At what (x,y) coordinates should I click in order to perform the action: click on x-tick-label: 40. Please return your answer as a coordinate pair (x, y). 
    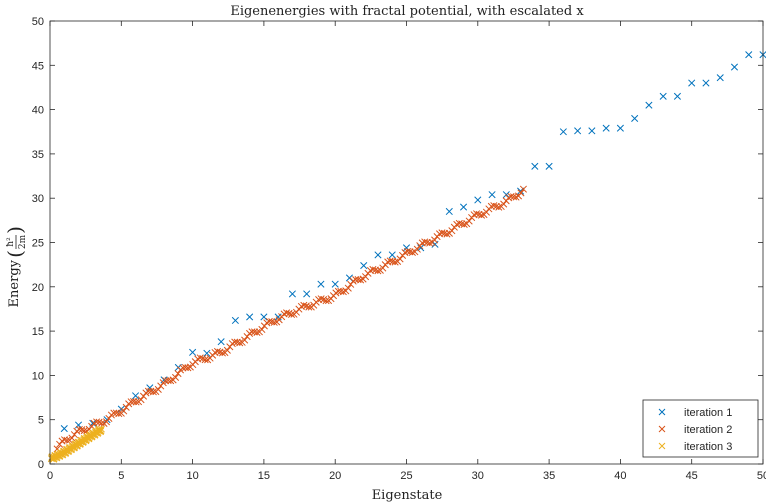
    Looking at the image, I should click on (620, 476).